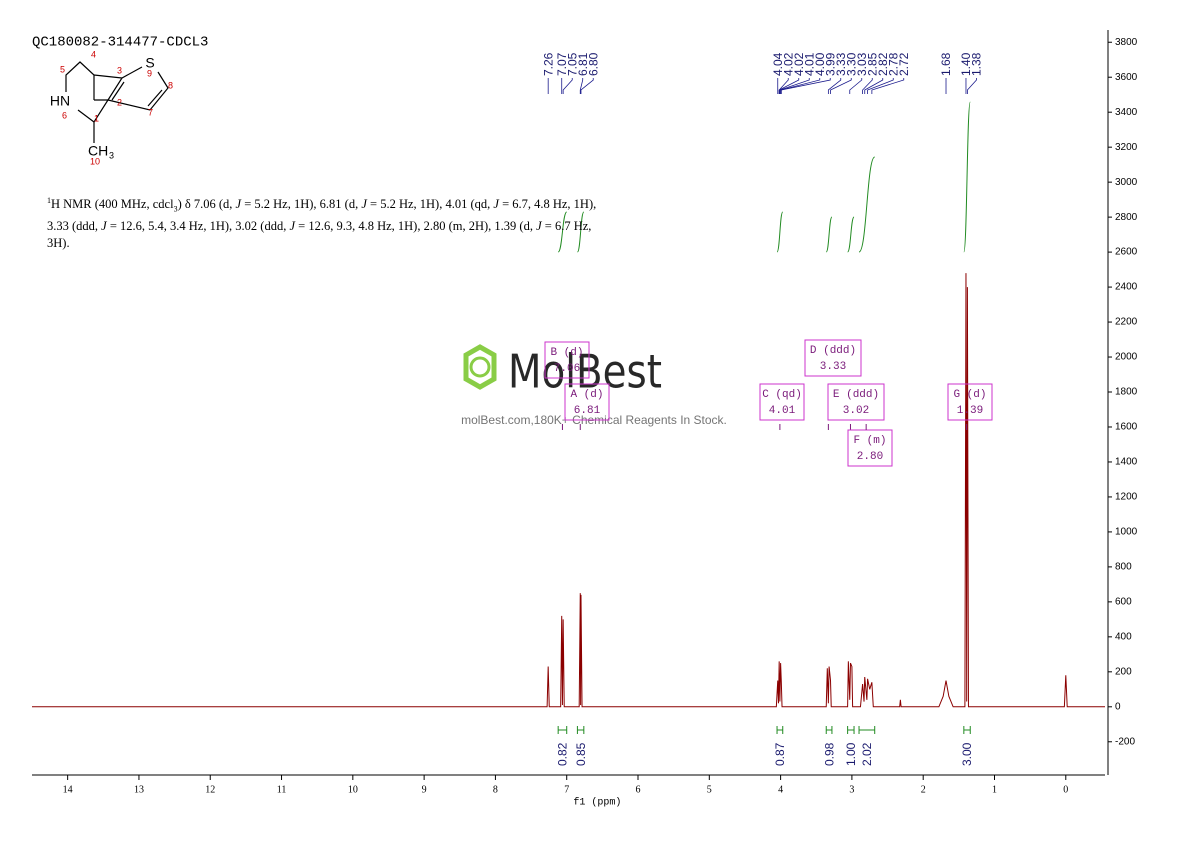 This screenshot has width=1190, height=841. I want to click on multiplet-name: E (ddd), so click(856, 395).